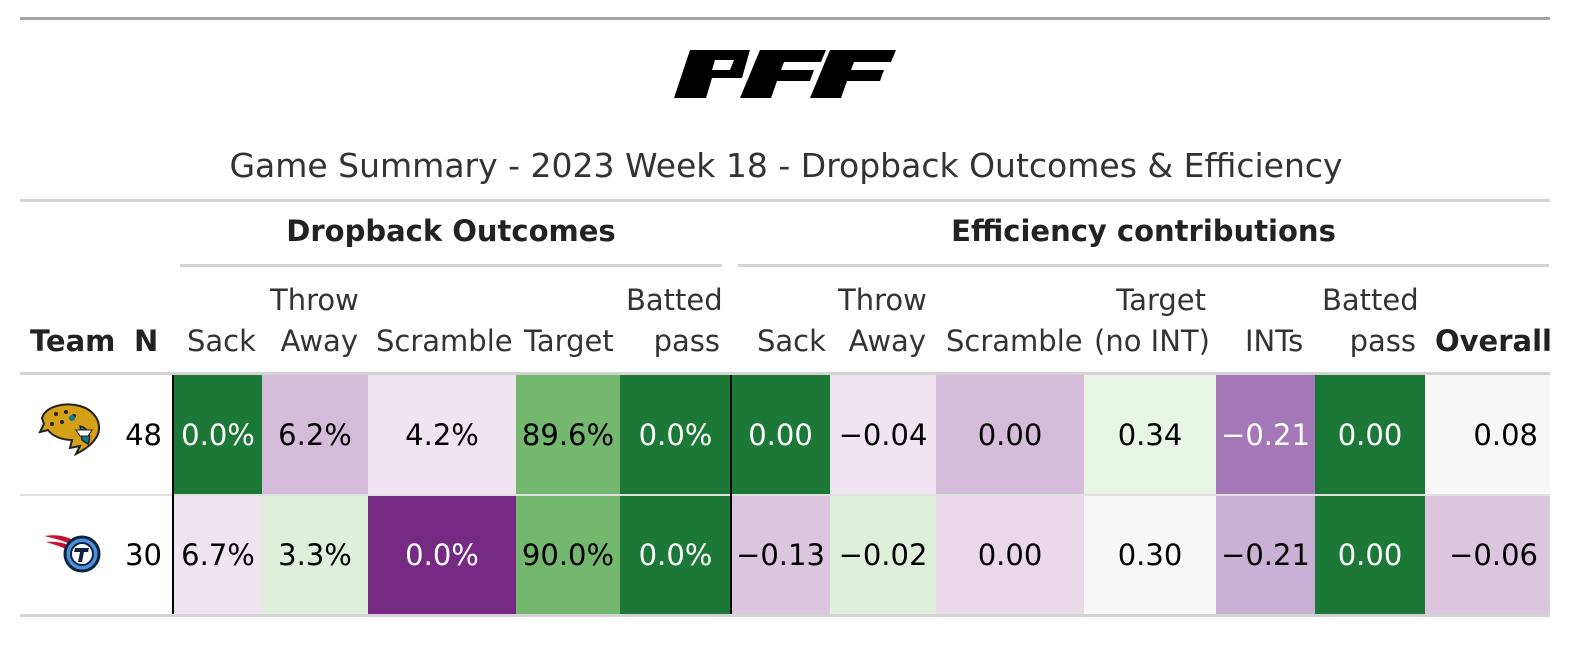 The height and width of the screenshot is (646, 1592). I want to click on col-header-n: N, so click(146, 341).